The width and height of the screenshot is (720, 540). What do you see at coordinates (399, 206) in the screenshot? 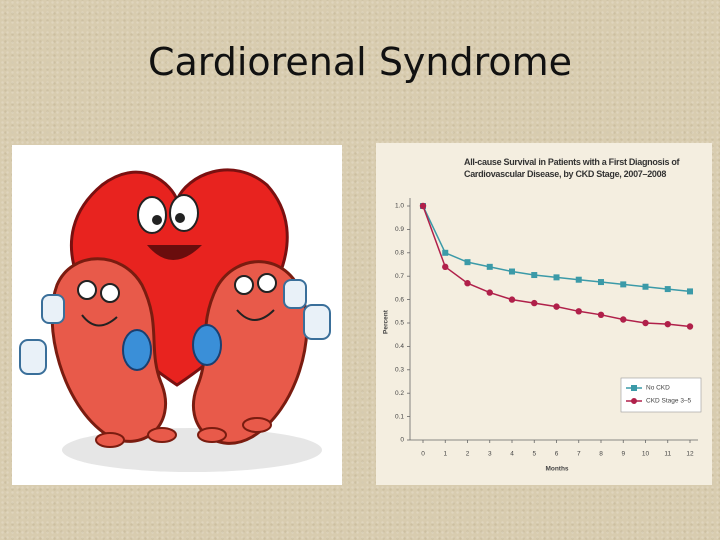
I see `y-tick-label: 1.0` at bounding box center [399, 206].